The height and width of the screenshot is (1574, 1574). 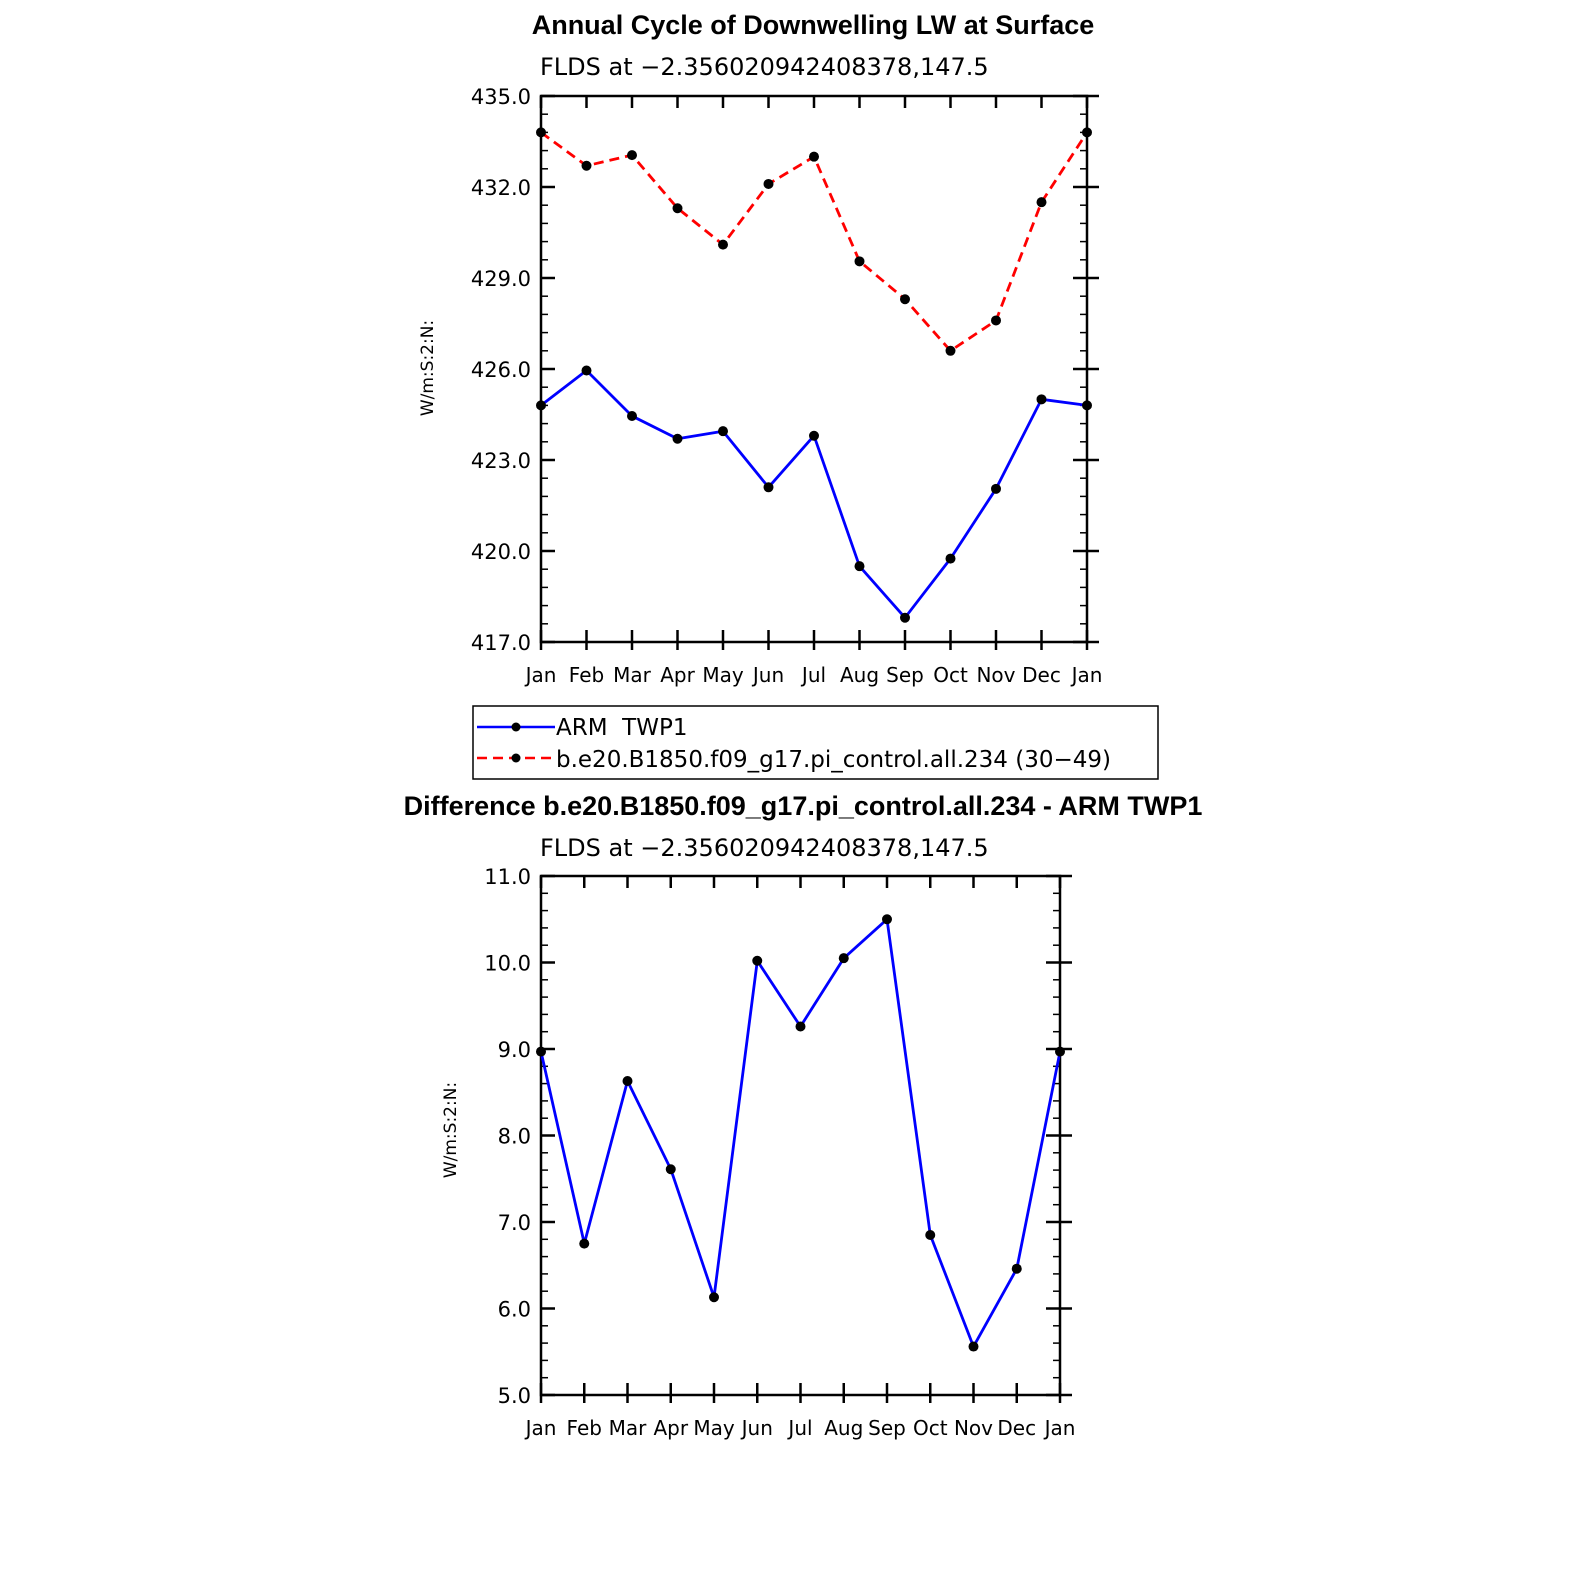 What do you see at coordinates (514, 1050) in the screenshot?
I see `y-tick-label: 9.0` at bounding box center [514, 1050].